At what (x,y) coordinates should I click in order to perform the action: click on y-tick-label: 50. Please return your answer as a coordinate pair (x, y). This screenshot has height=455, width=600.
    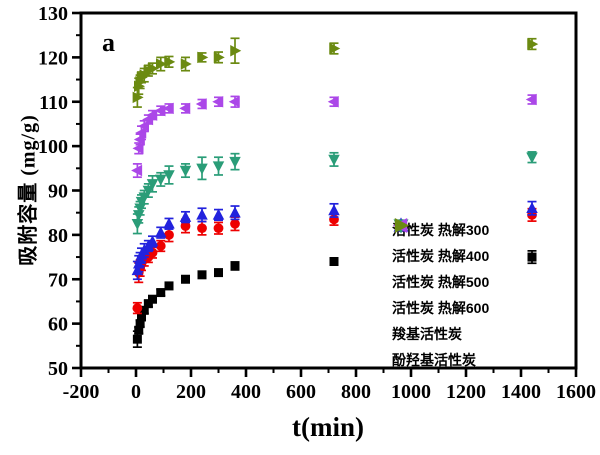
    Looking at the image, I should click on (58, 369).